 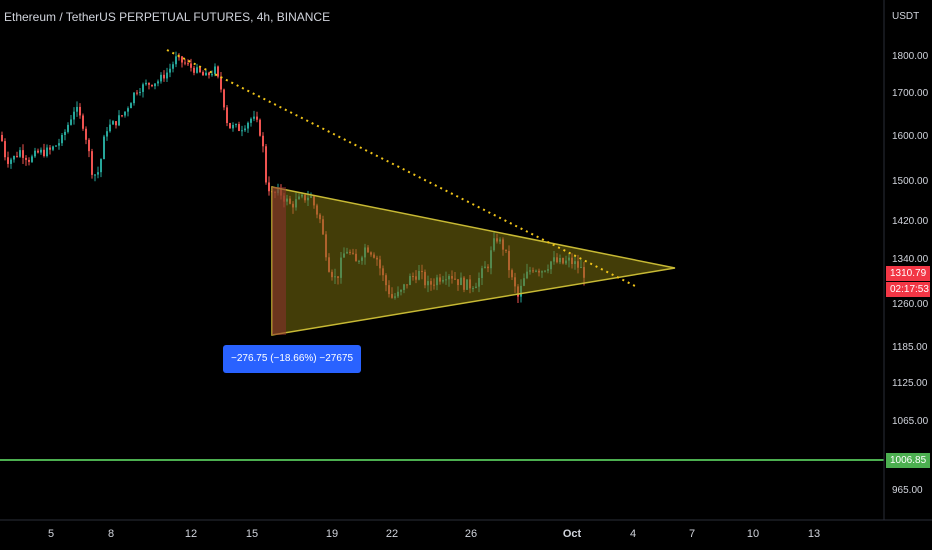 What do you see at coordinates (292, 359) in the screenshot?
I see `measure-tooltip: −276.75 (−18.66%) −27675` at bounding box center [292, 359].